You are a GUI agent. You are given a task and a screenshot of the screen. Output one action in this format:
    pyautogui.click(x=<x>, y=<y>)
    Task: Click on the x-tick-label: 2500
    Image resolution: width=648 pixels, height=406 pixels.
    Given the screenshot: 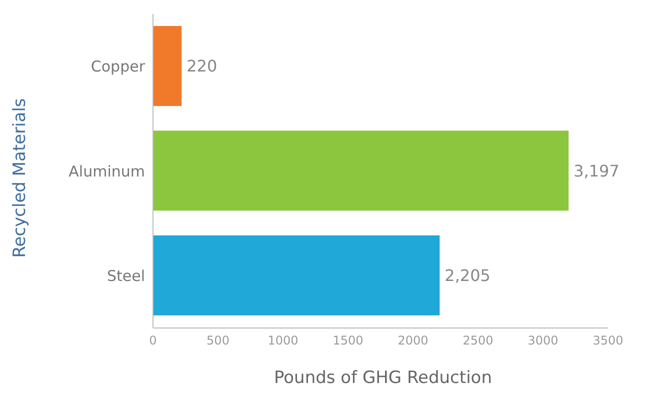 What is the action you would take?
    pyautogui.click(x=478, y=341)
    